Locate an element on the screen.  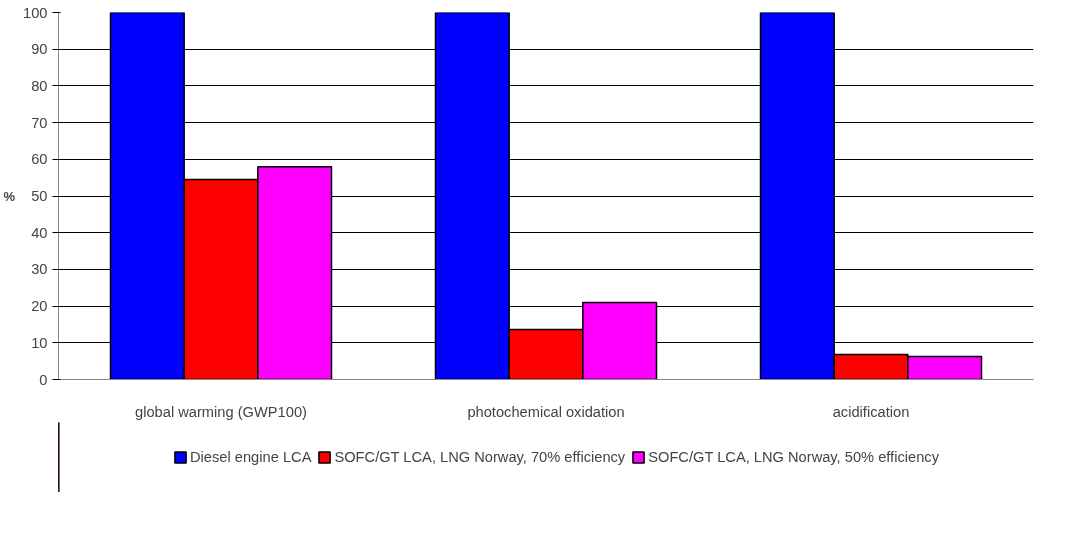
legend-label: SOFC/GT LCA, LNG Norway, 70% efficiency is located at coordinates (480, 457).